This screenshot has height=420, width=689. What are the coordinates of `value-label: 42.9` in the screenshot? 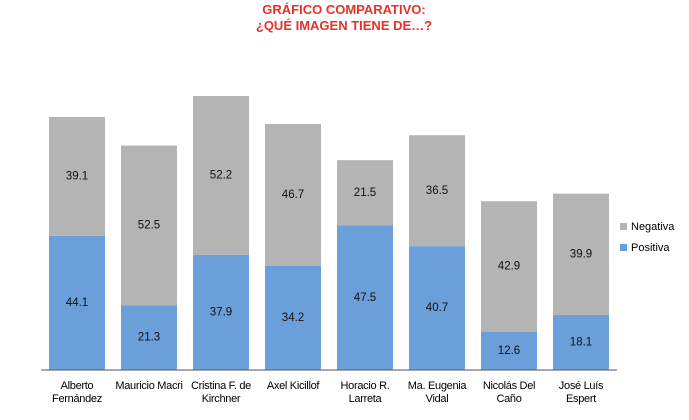 It's located at (509, 266).